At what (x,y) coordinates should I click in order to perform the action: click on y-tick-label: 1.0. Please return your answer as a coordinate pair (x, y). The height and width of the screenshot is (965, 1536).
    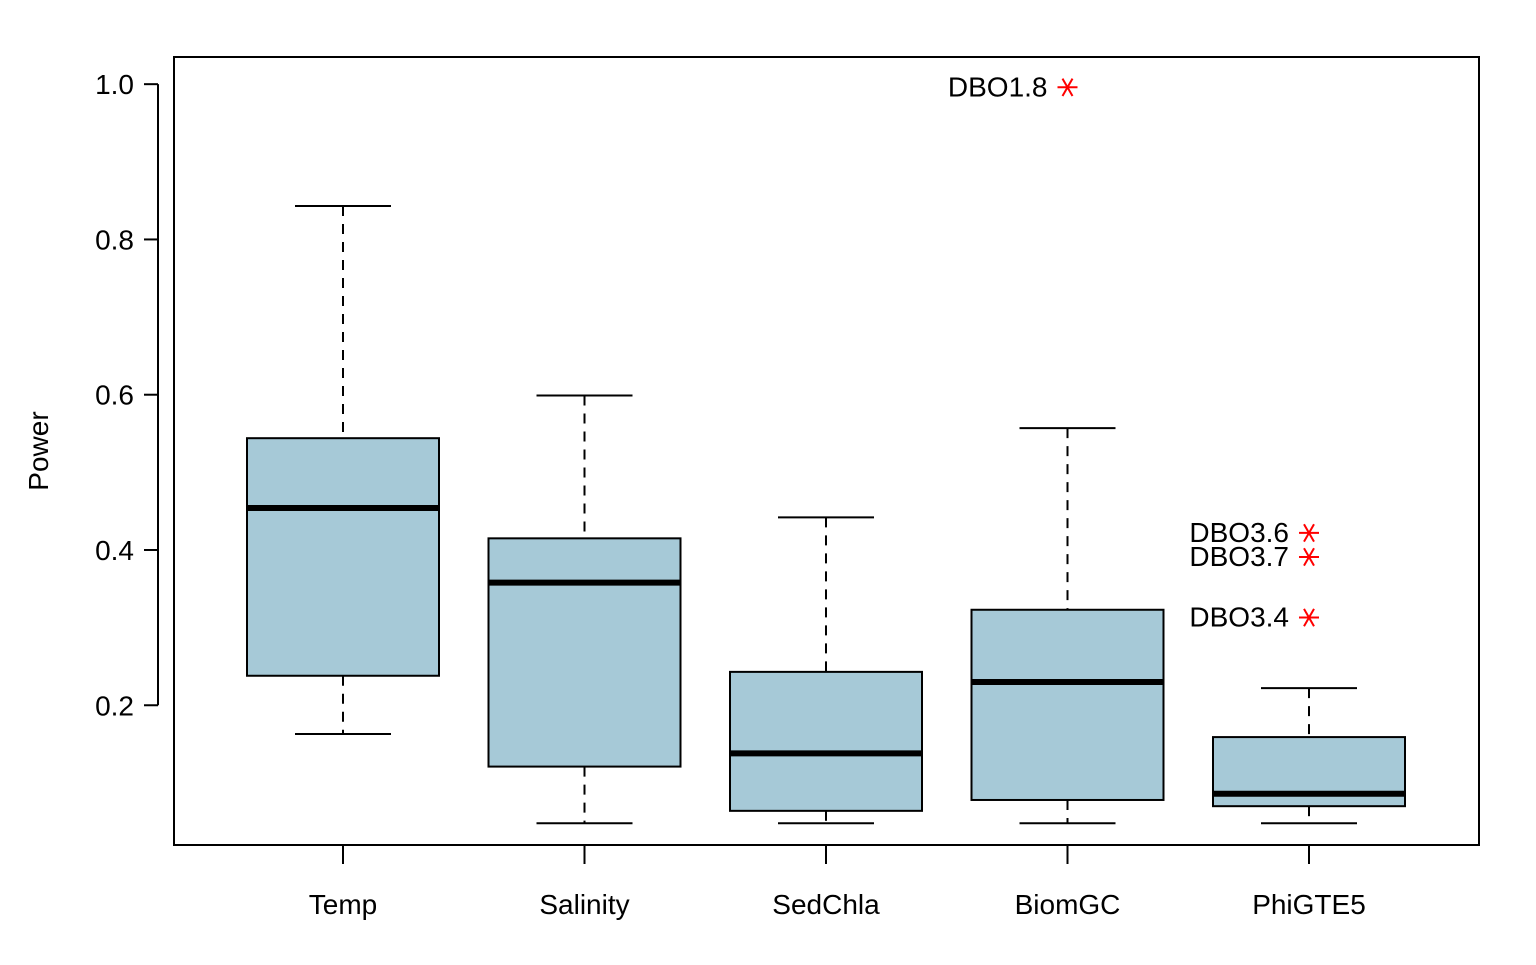
    Looking at the image, I should click on (114, 84).